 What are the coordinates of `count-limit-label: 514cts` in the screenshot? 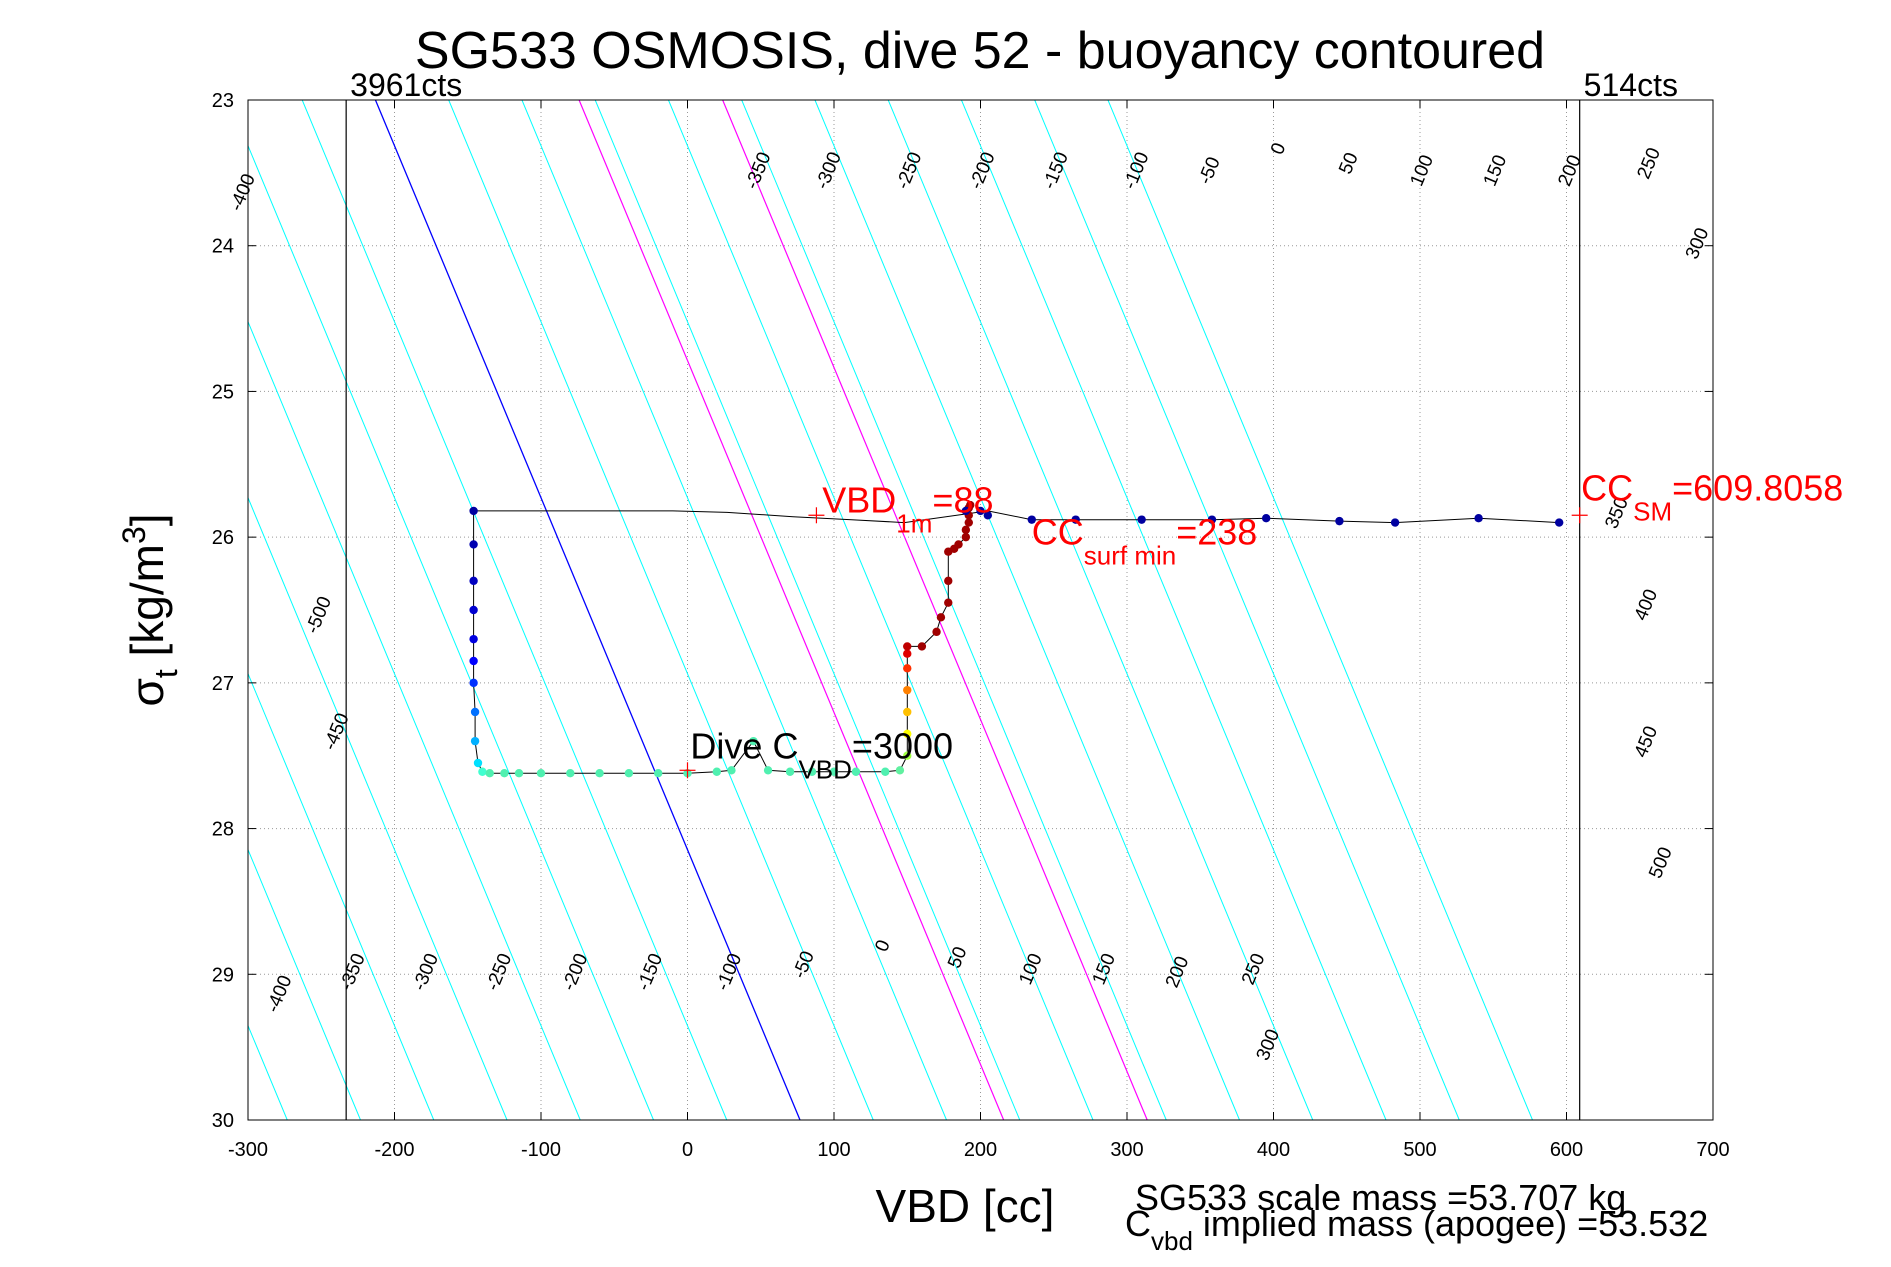 It's located at (1631, 85).